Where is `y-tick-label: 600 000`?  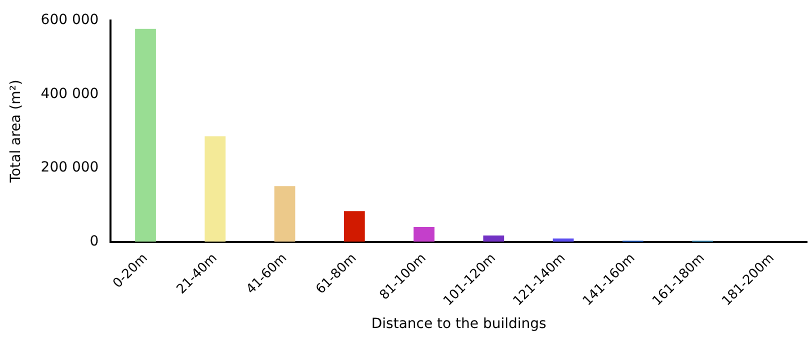 y-tick-label: 600 000 is located at coordinates (69, 20).